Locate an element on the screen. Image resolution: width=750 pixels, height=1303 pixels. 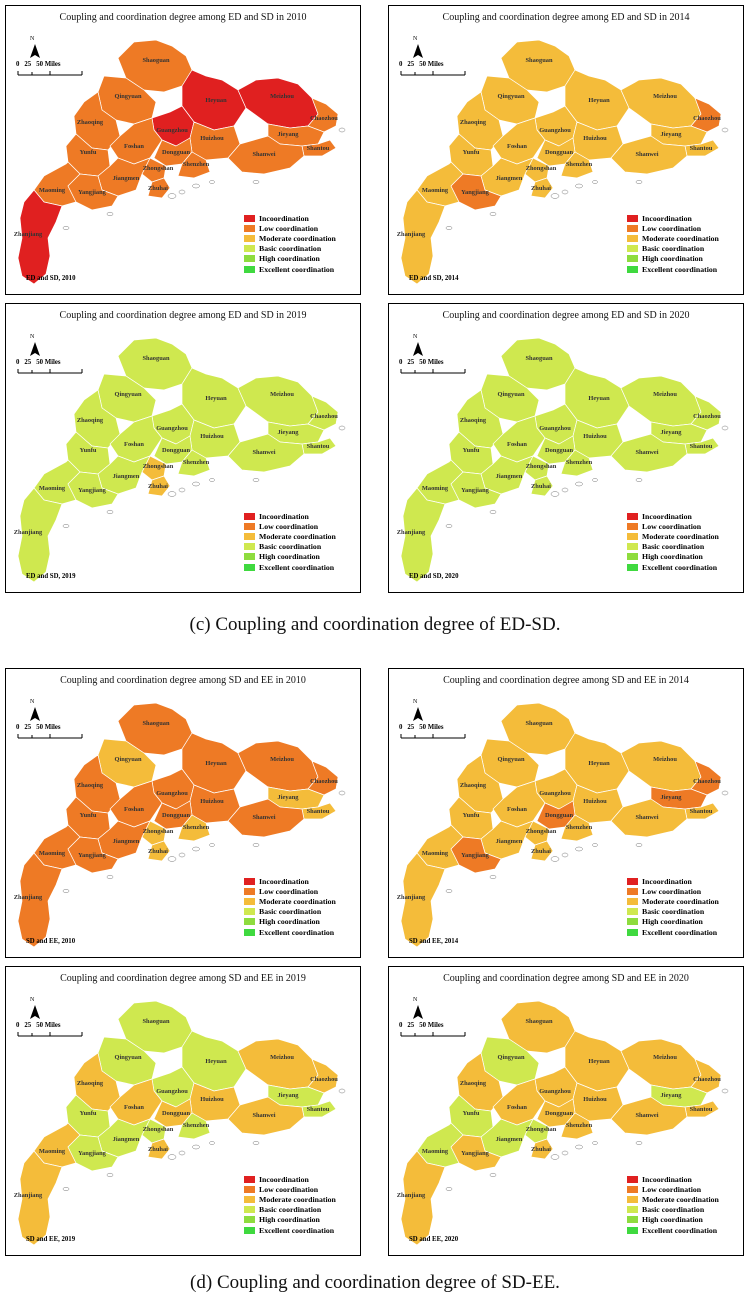
city-label-meizhou: Meizhou is located at coordinates (282, 394).